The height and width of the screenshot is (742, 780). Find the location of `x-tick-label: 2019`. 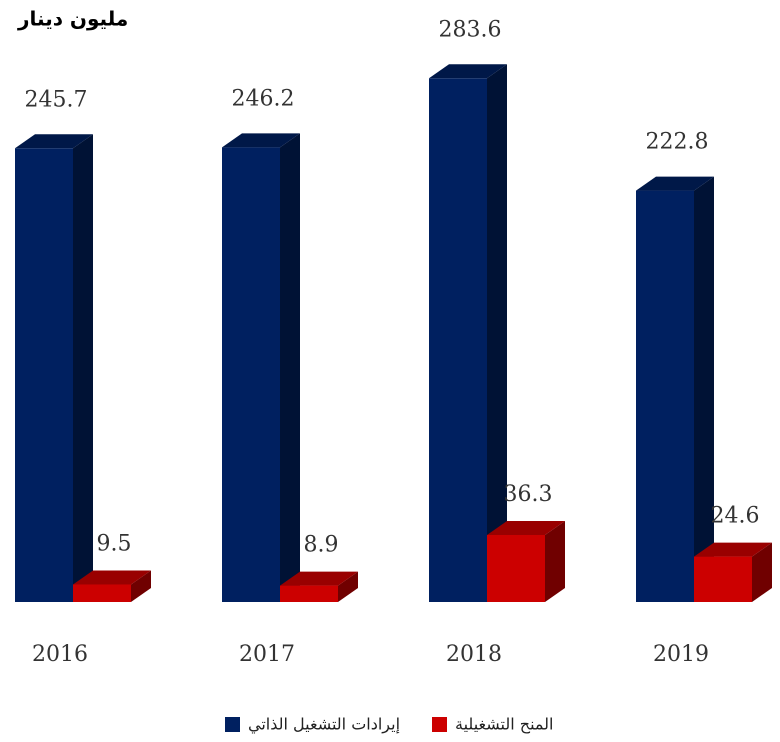

x-tick-label: 2019 is located at coordinates (681, 654).